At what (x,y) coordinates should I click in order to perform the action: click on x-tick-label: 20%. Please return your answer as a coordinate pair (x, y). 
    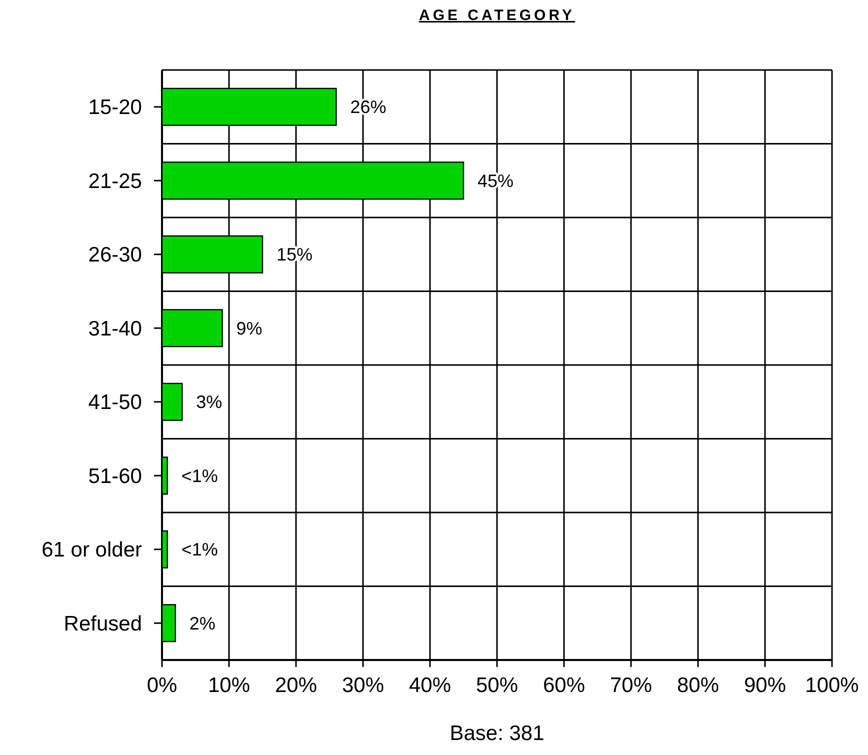
    Looking at the image, I should click on (296, 685).